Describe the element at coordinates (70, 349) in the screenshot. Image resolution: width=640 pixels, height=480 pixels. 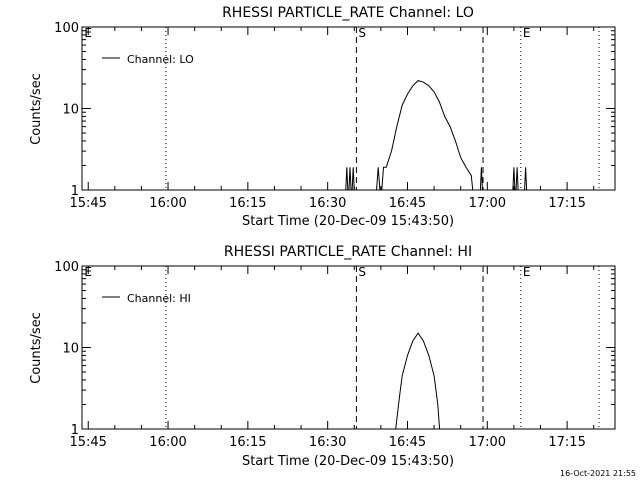
I see `y-tick-label-hi: 10` at that location.